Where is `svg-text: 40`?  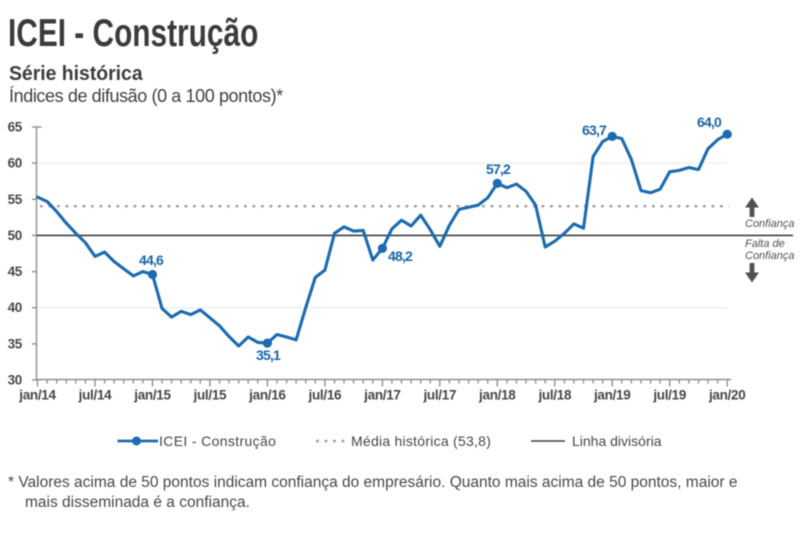 svg-text: 40 is located at coordinates (15, 307).